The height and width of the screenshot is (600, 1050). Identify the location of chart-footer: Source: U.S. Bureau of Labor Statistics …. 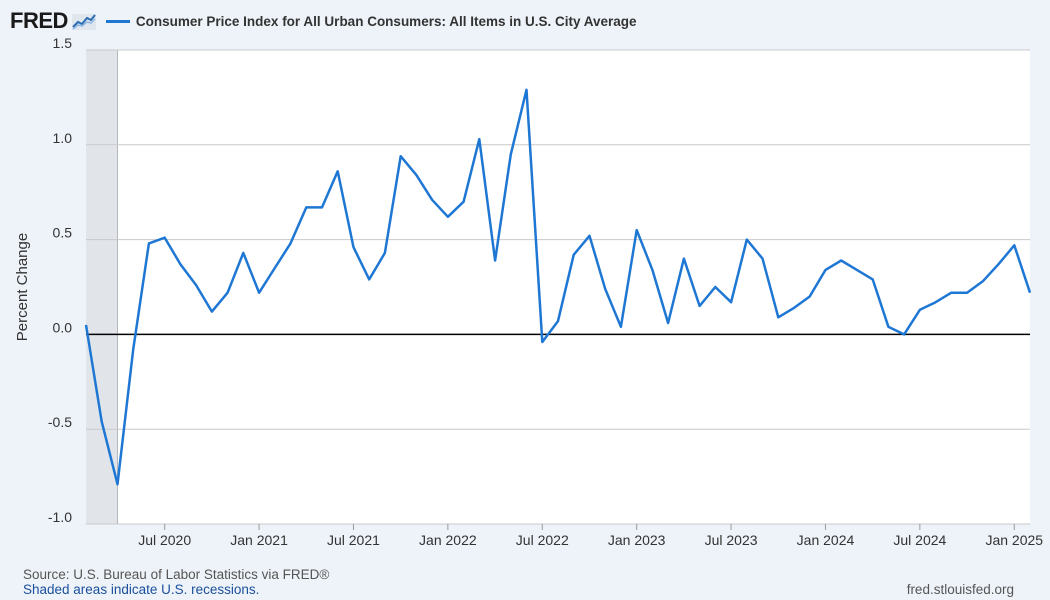
(176, 582).